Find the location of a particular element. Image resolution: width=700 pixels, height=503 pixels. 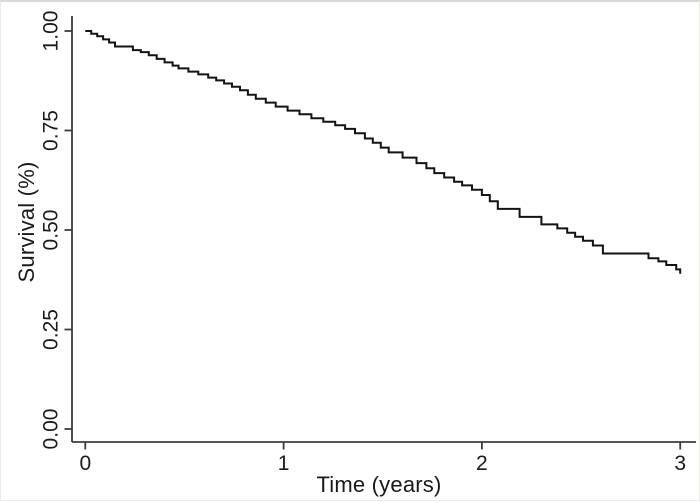

y-tick-label: 0.50 is located at coordinates (51, 230).